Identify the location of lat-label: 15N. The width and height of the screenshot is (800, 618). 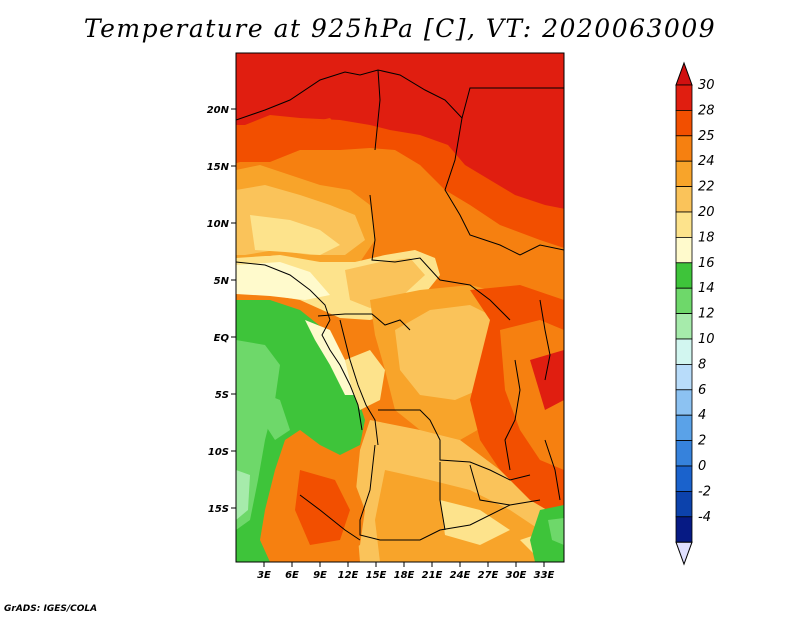
(218, 167).